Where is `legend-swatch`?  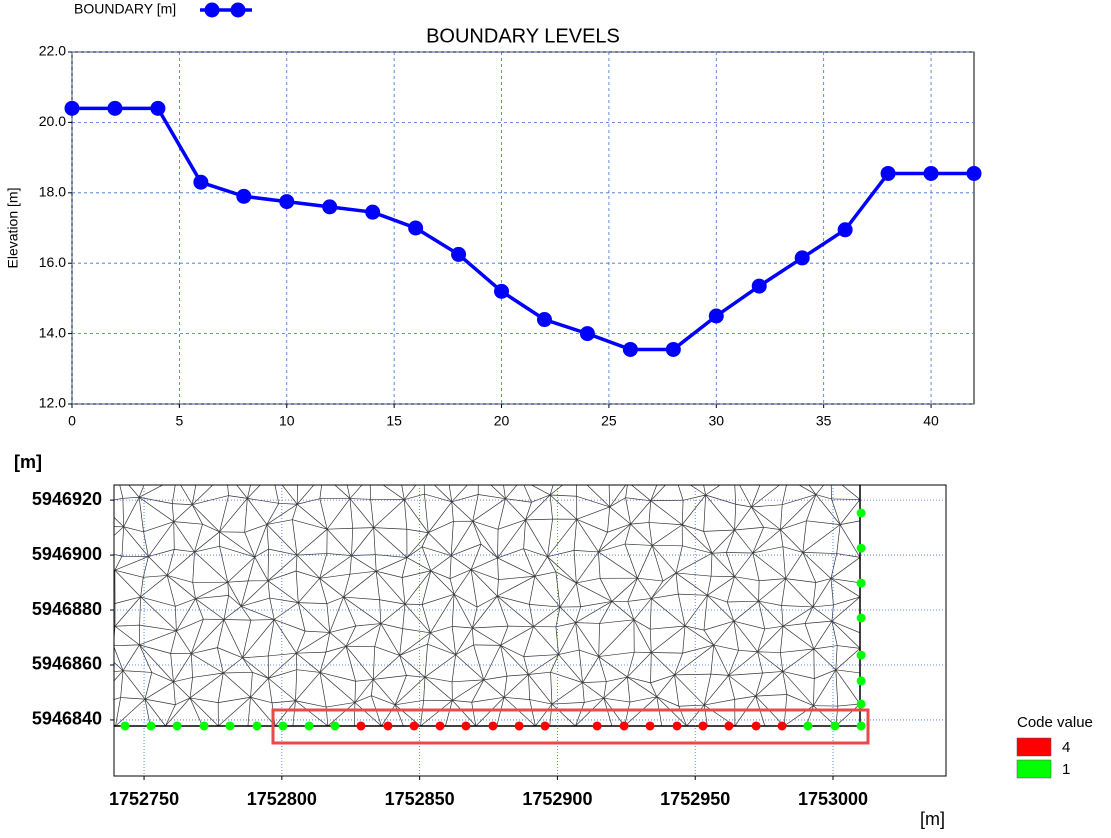
legend-swatch is located at coordinates (1034, 747).